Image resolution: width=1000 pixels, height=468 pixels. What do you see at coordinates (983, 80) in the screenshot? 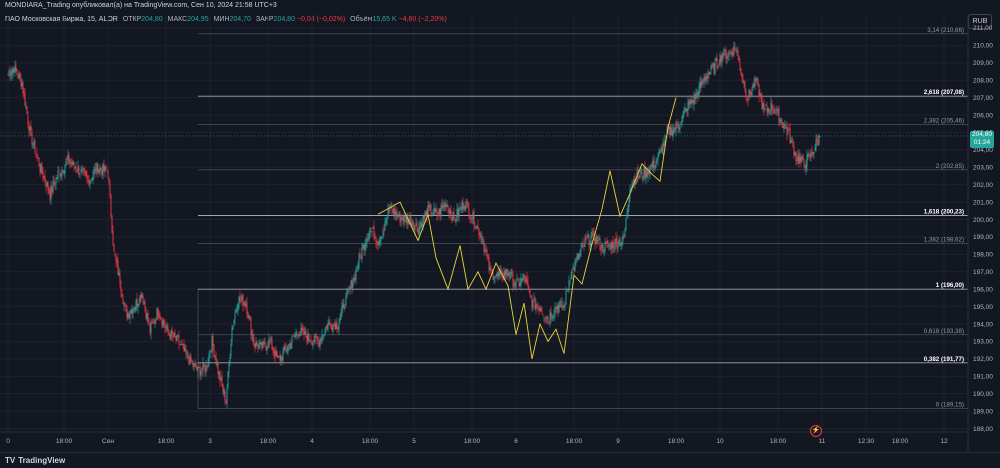
I see `y-tick-label: 208,00` at bounding box center [983, 80].